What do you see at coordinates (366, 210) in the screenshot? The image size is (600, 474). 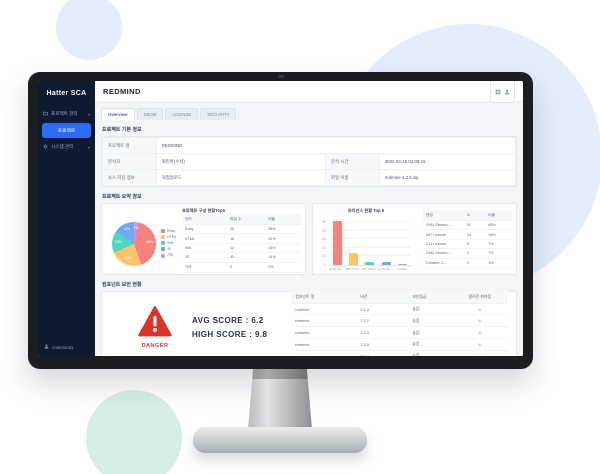 I see `bar-chart-title: 라이선스 현황 Top 5` at bounding box center [366, 210].